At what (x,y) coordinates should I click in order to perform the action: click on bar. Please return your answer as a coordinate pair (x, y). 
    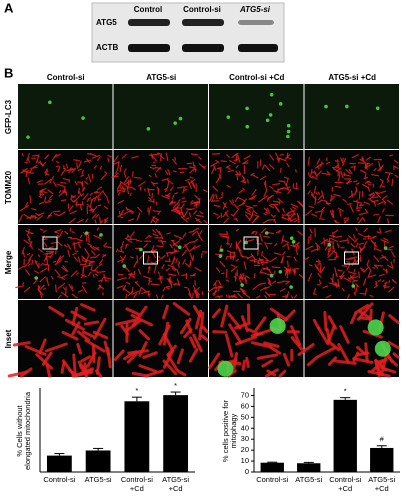
    Looking at the image, I should click on (309, 467).